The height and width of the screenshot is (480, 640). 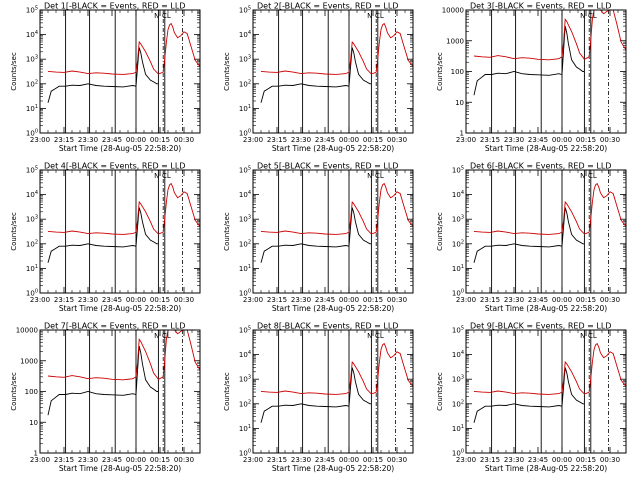 I want to click on panel-title: Det 1[-BLACK = Events, RED = LLD, so click(x=114, y=6).